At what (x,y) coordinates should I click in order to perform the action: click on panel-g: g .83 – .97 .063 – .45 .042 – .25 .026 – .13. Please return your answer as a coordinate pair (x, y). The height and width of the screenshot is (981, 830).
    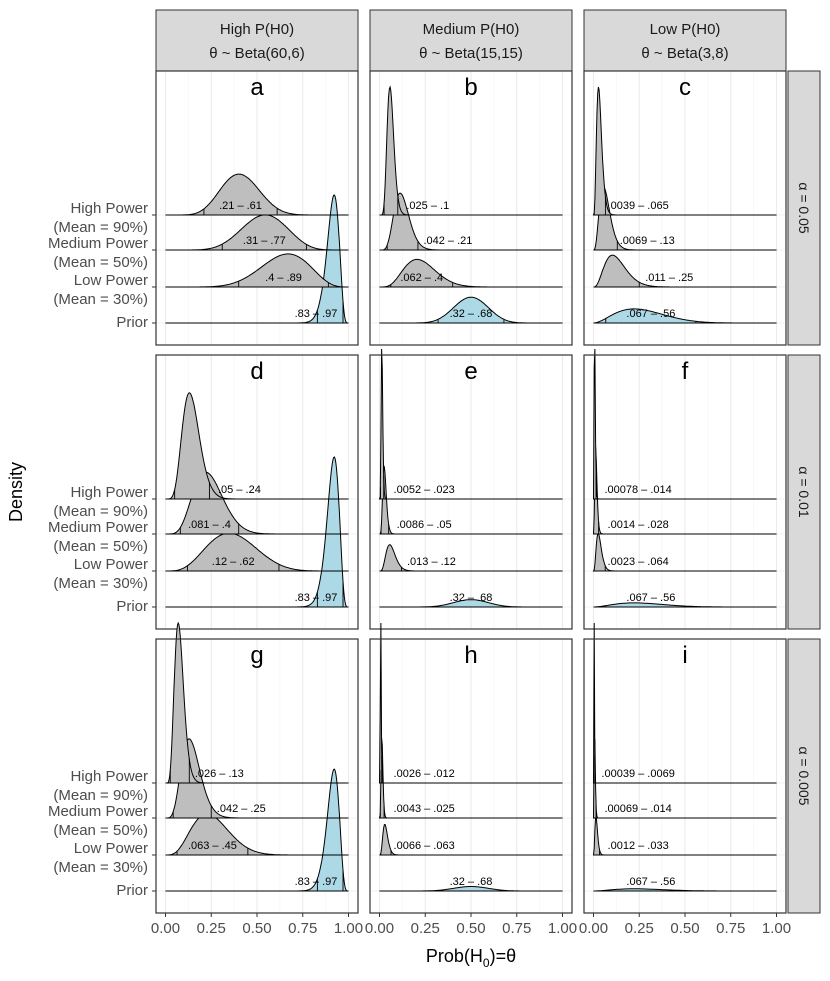
    Looking at the image, I should click on (257, 767).